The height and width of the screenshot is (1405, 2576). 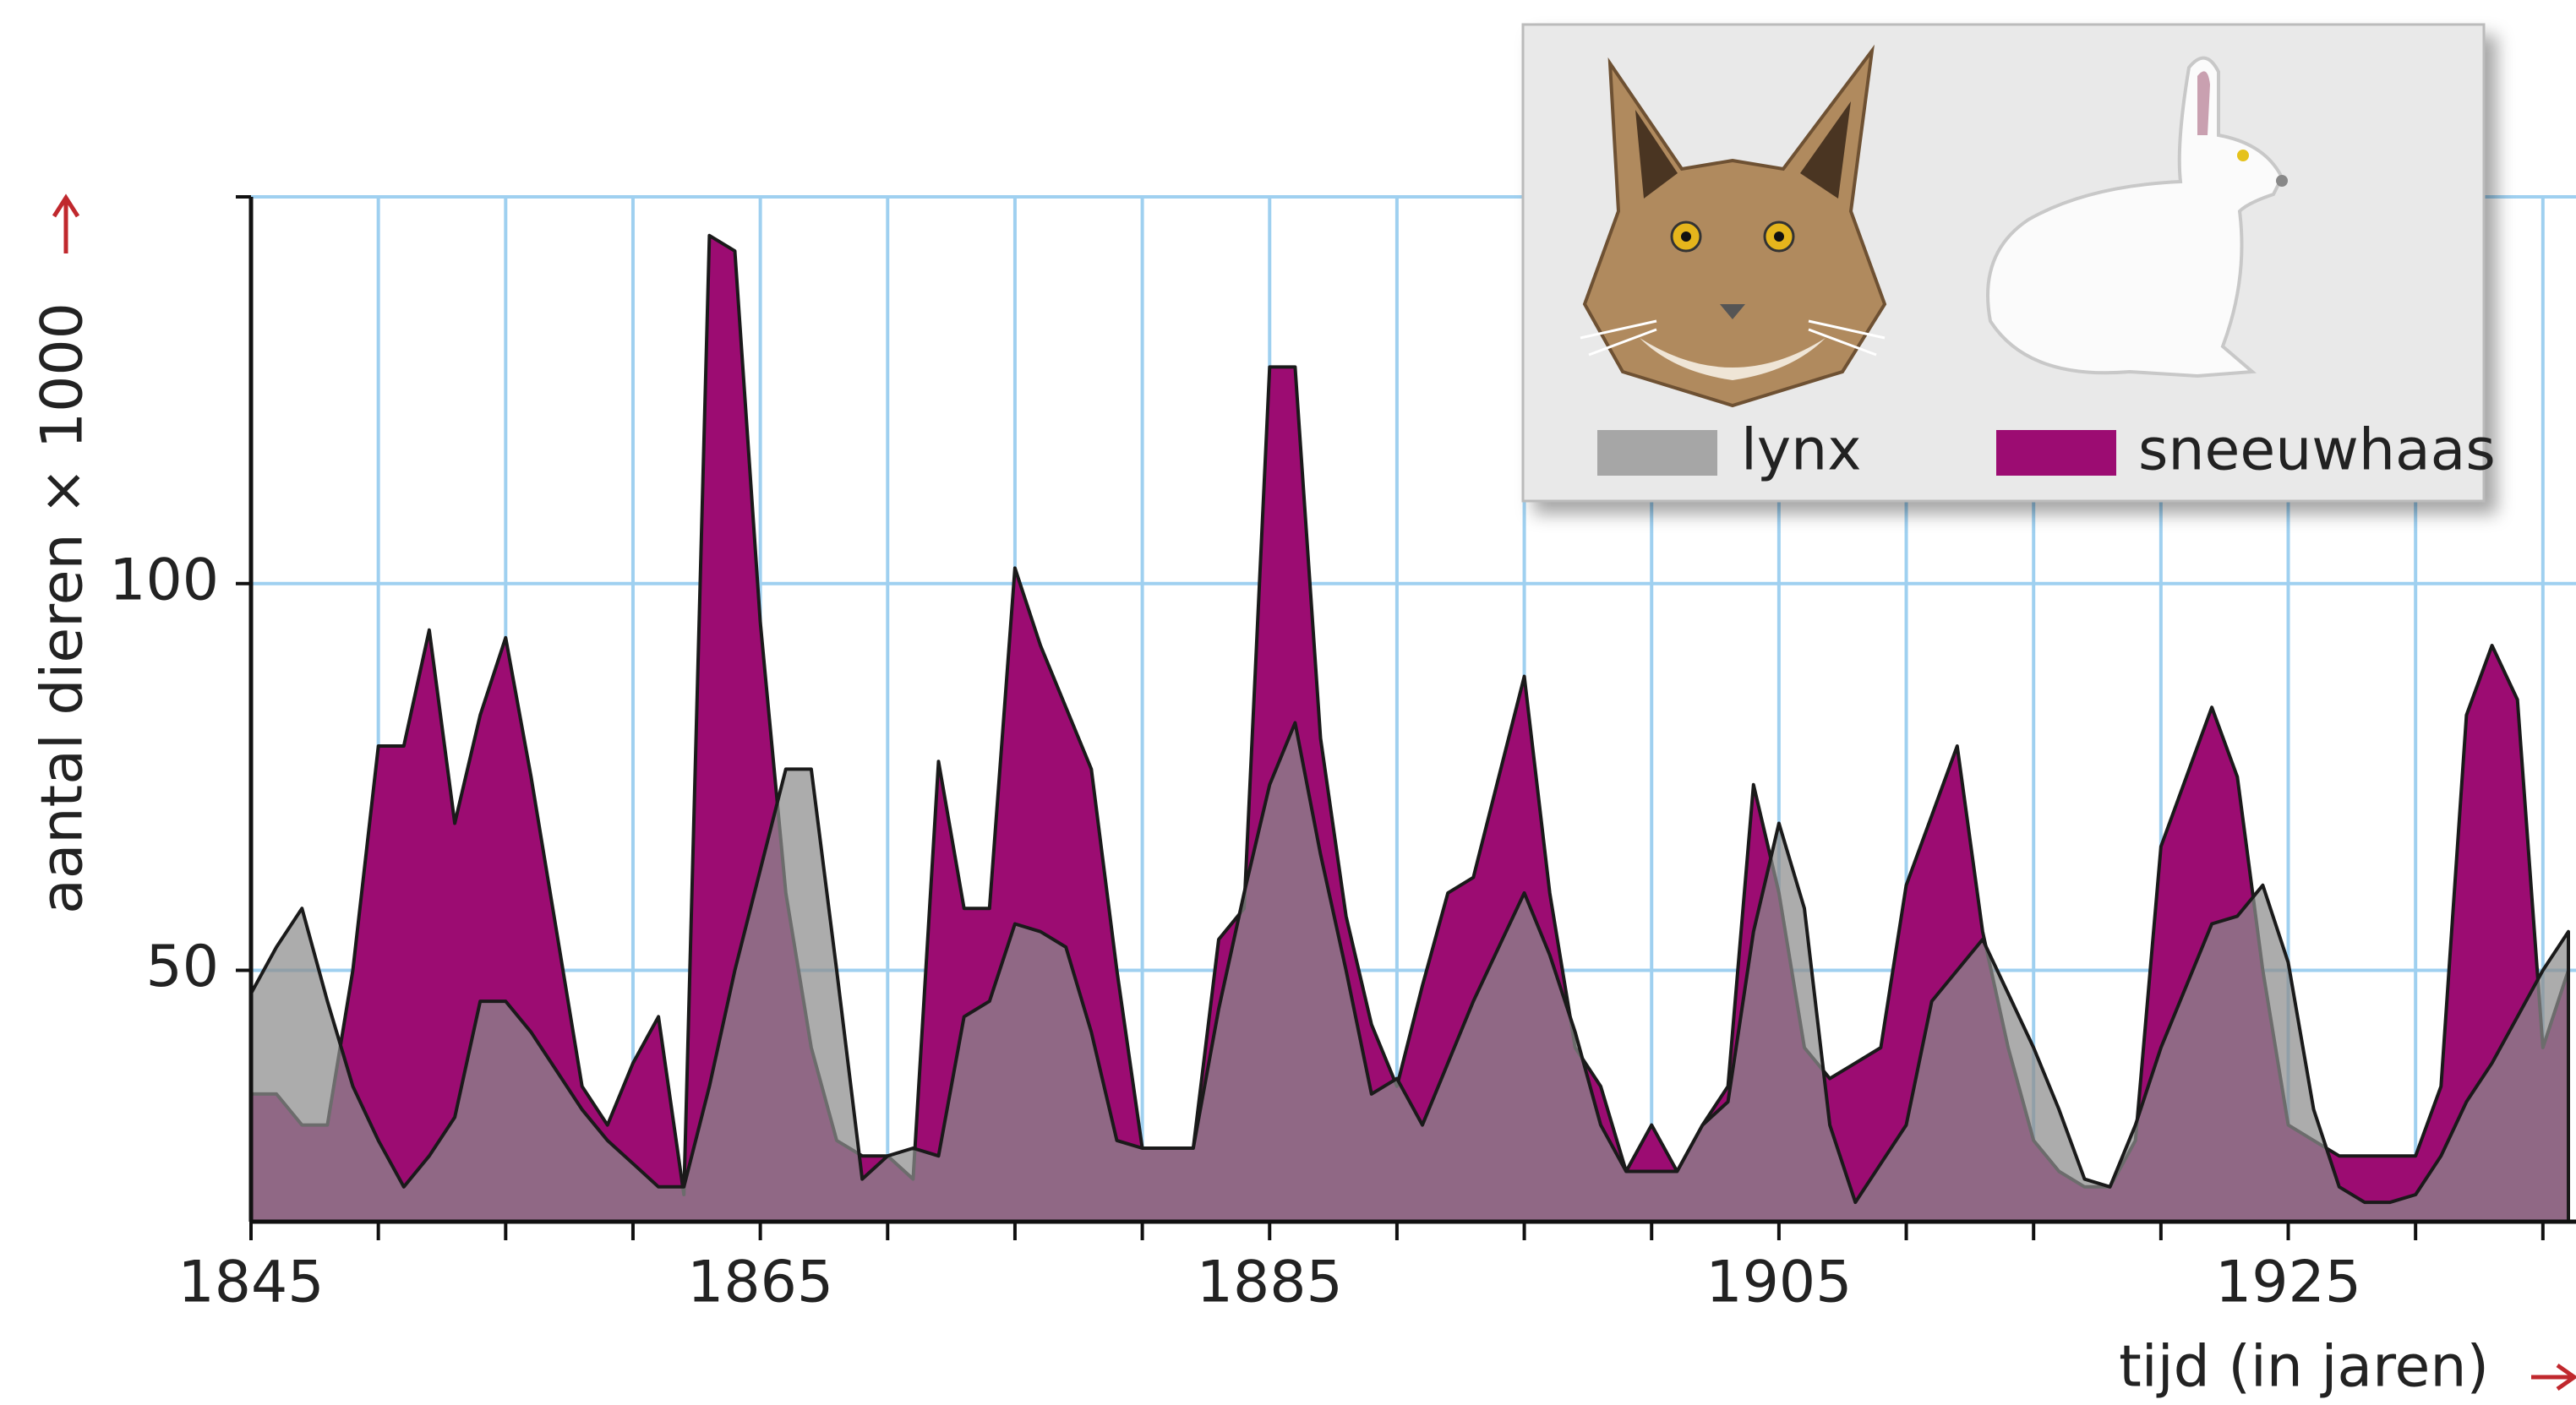 What do you see at coordinates (1733, 226) in the screenshot?
I see `lynx-illustration` at bounding box center [1733, 226].